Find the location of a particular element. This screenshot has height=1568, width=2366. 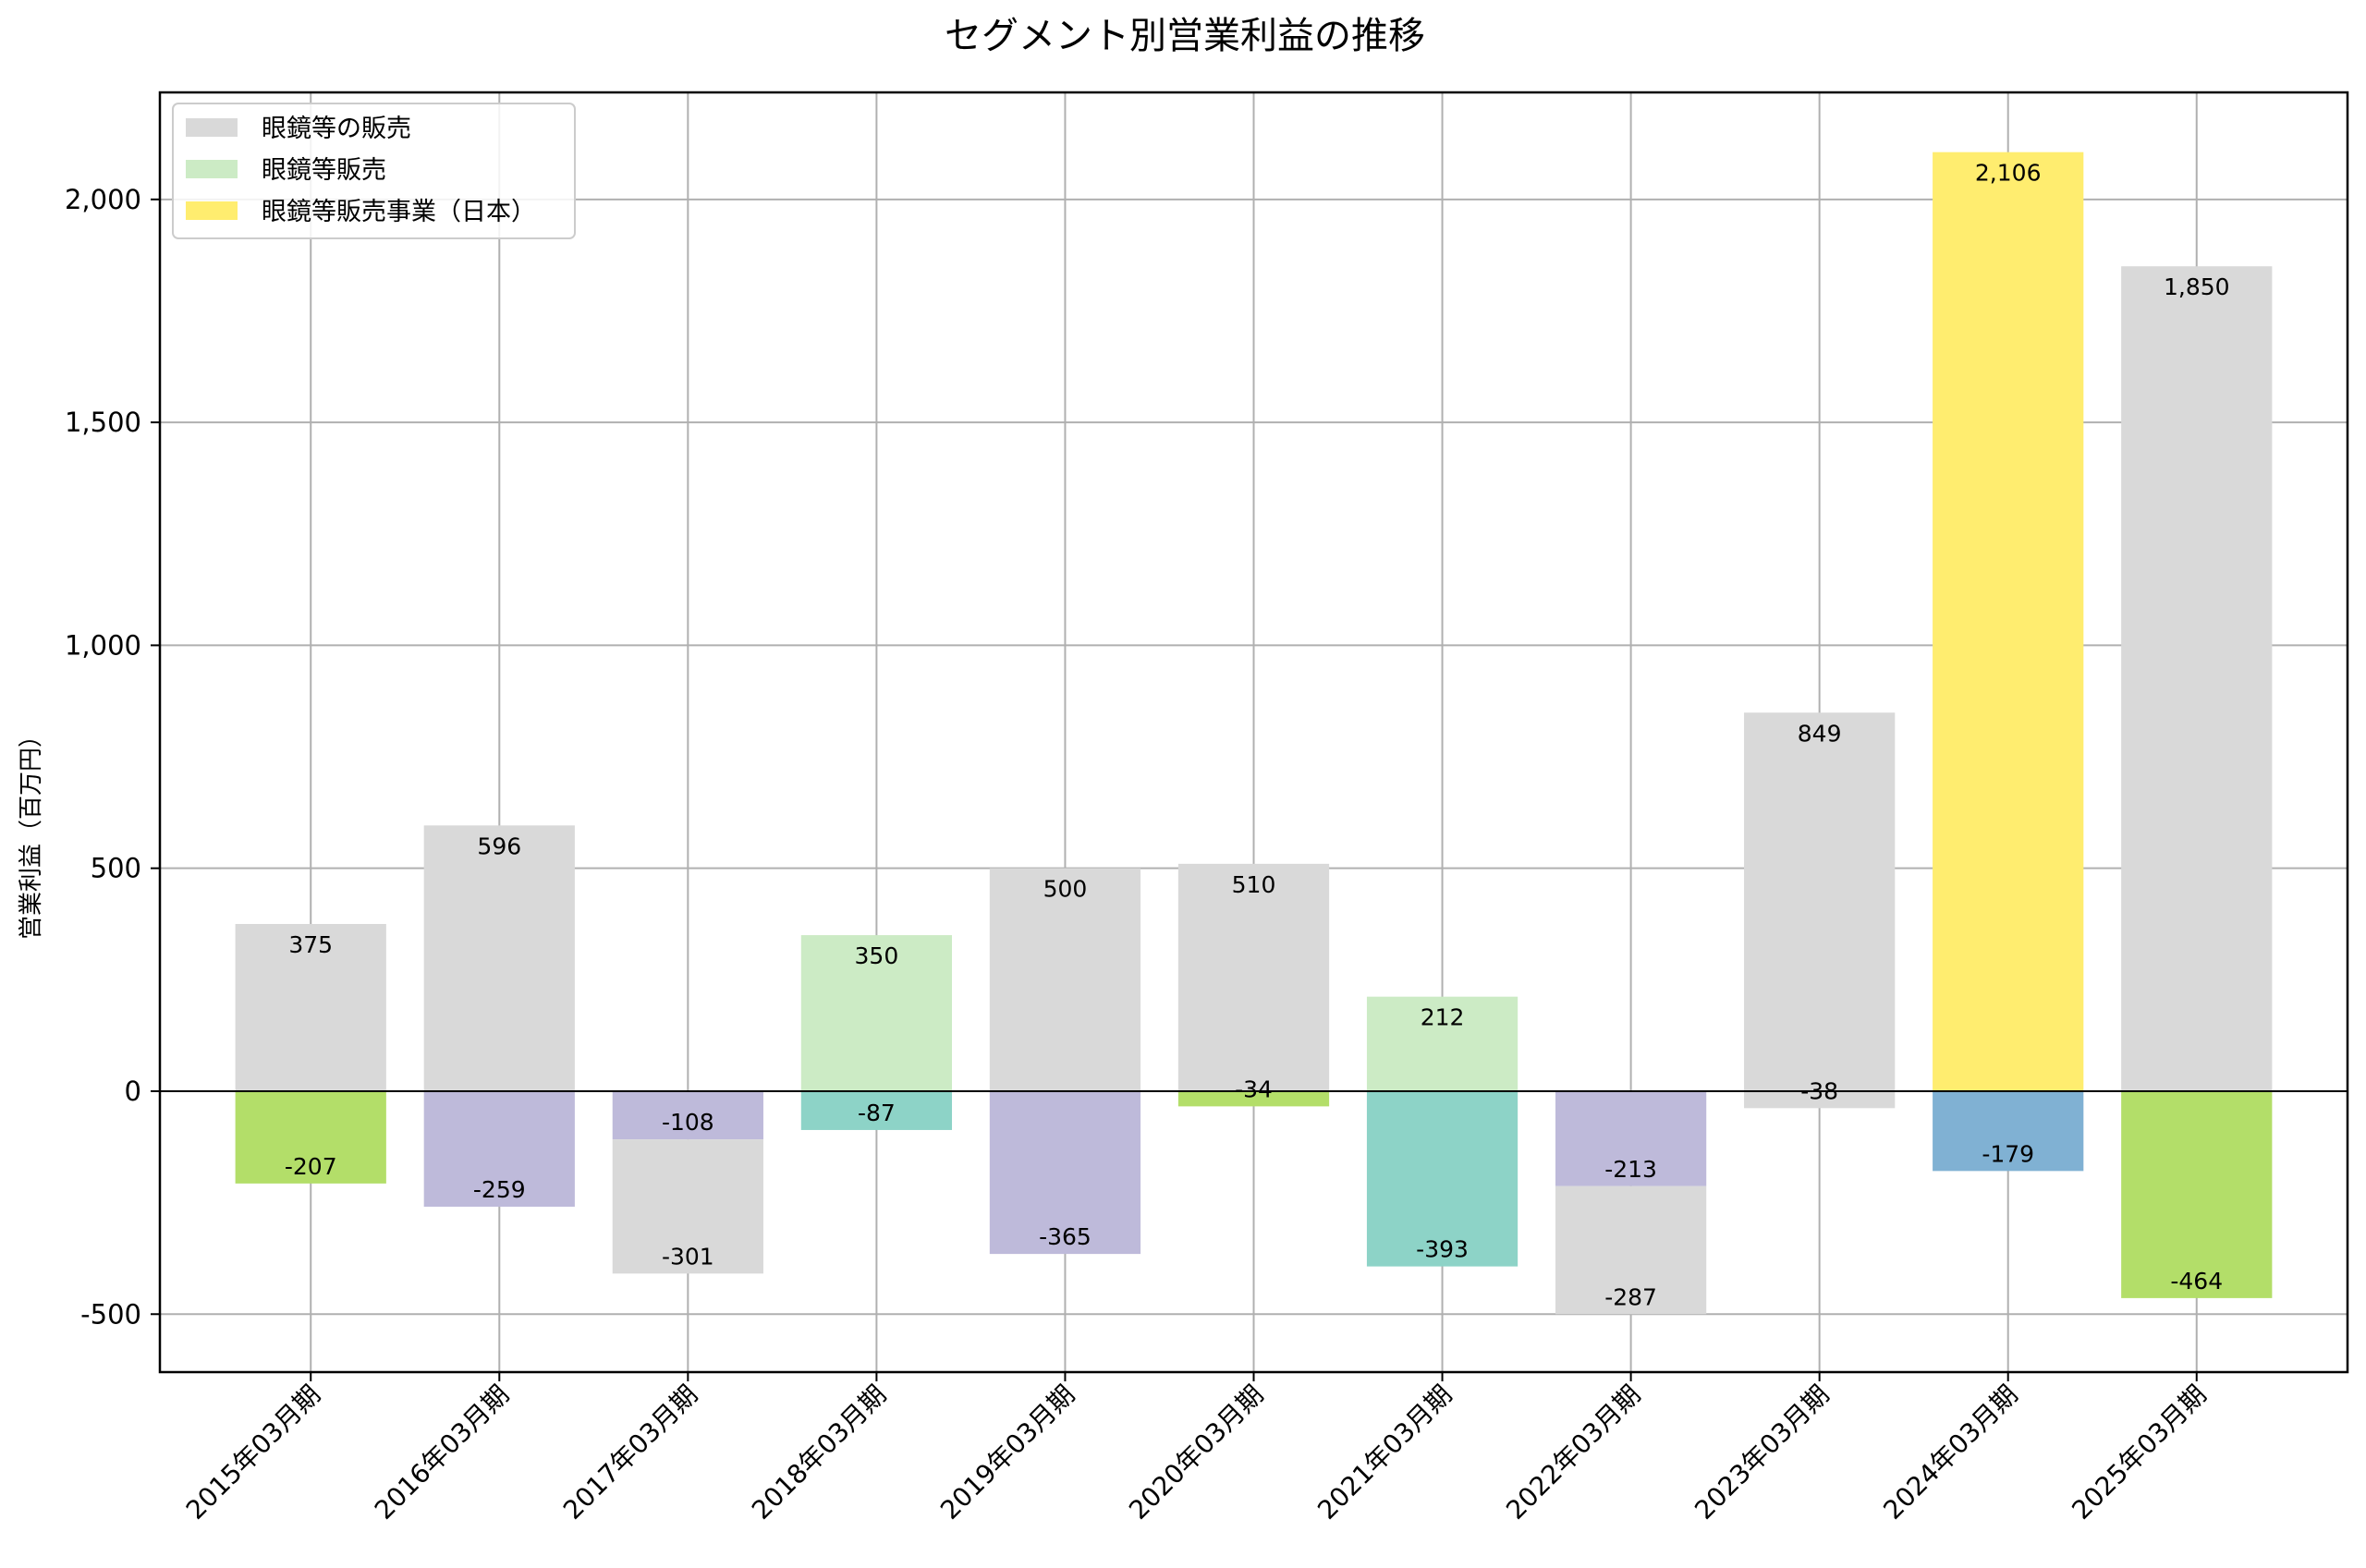

bar-value-label: 2,106 is located at coordinates (2008, 173).